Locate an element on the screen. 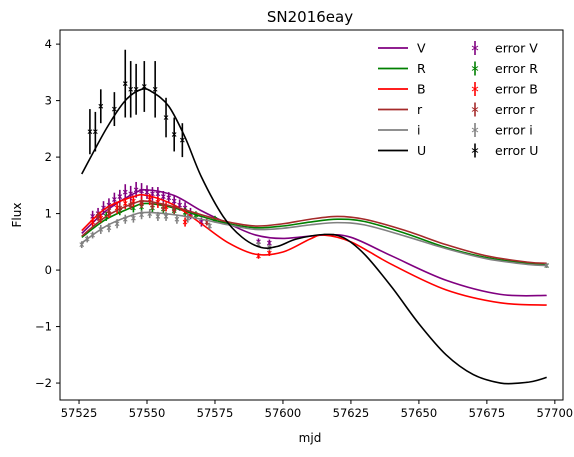 This screenshot has width=574, height=457. legend-error-label-R: error R is located at coordinates (516, 68).